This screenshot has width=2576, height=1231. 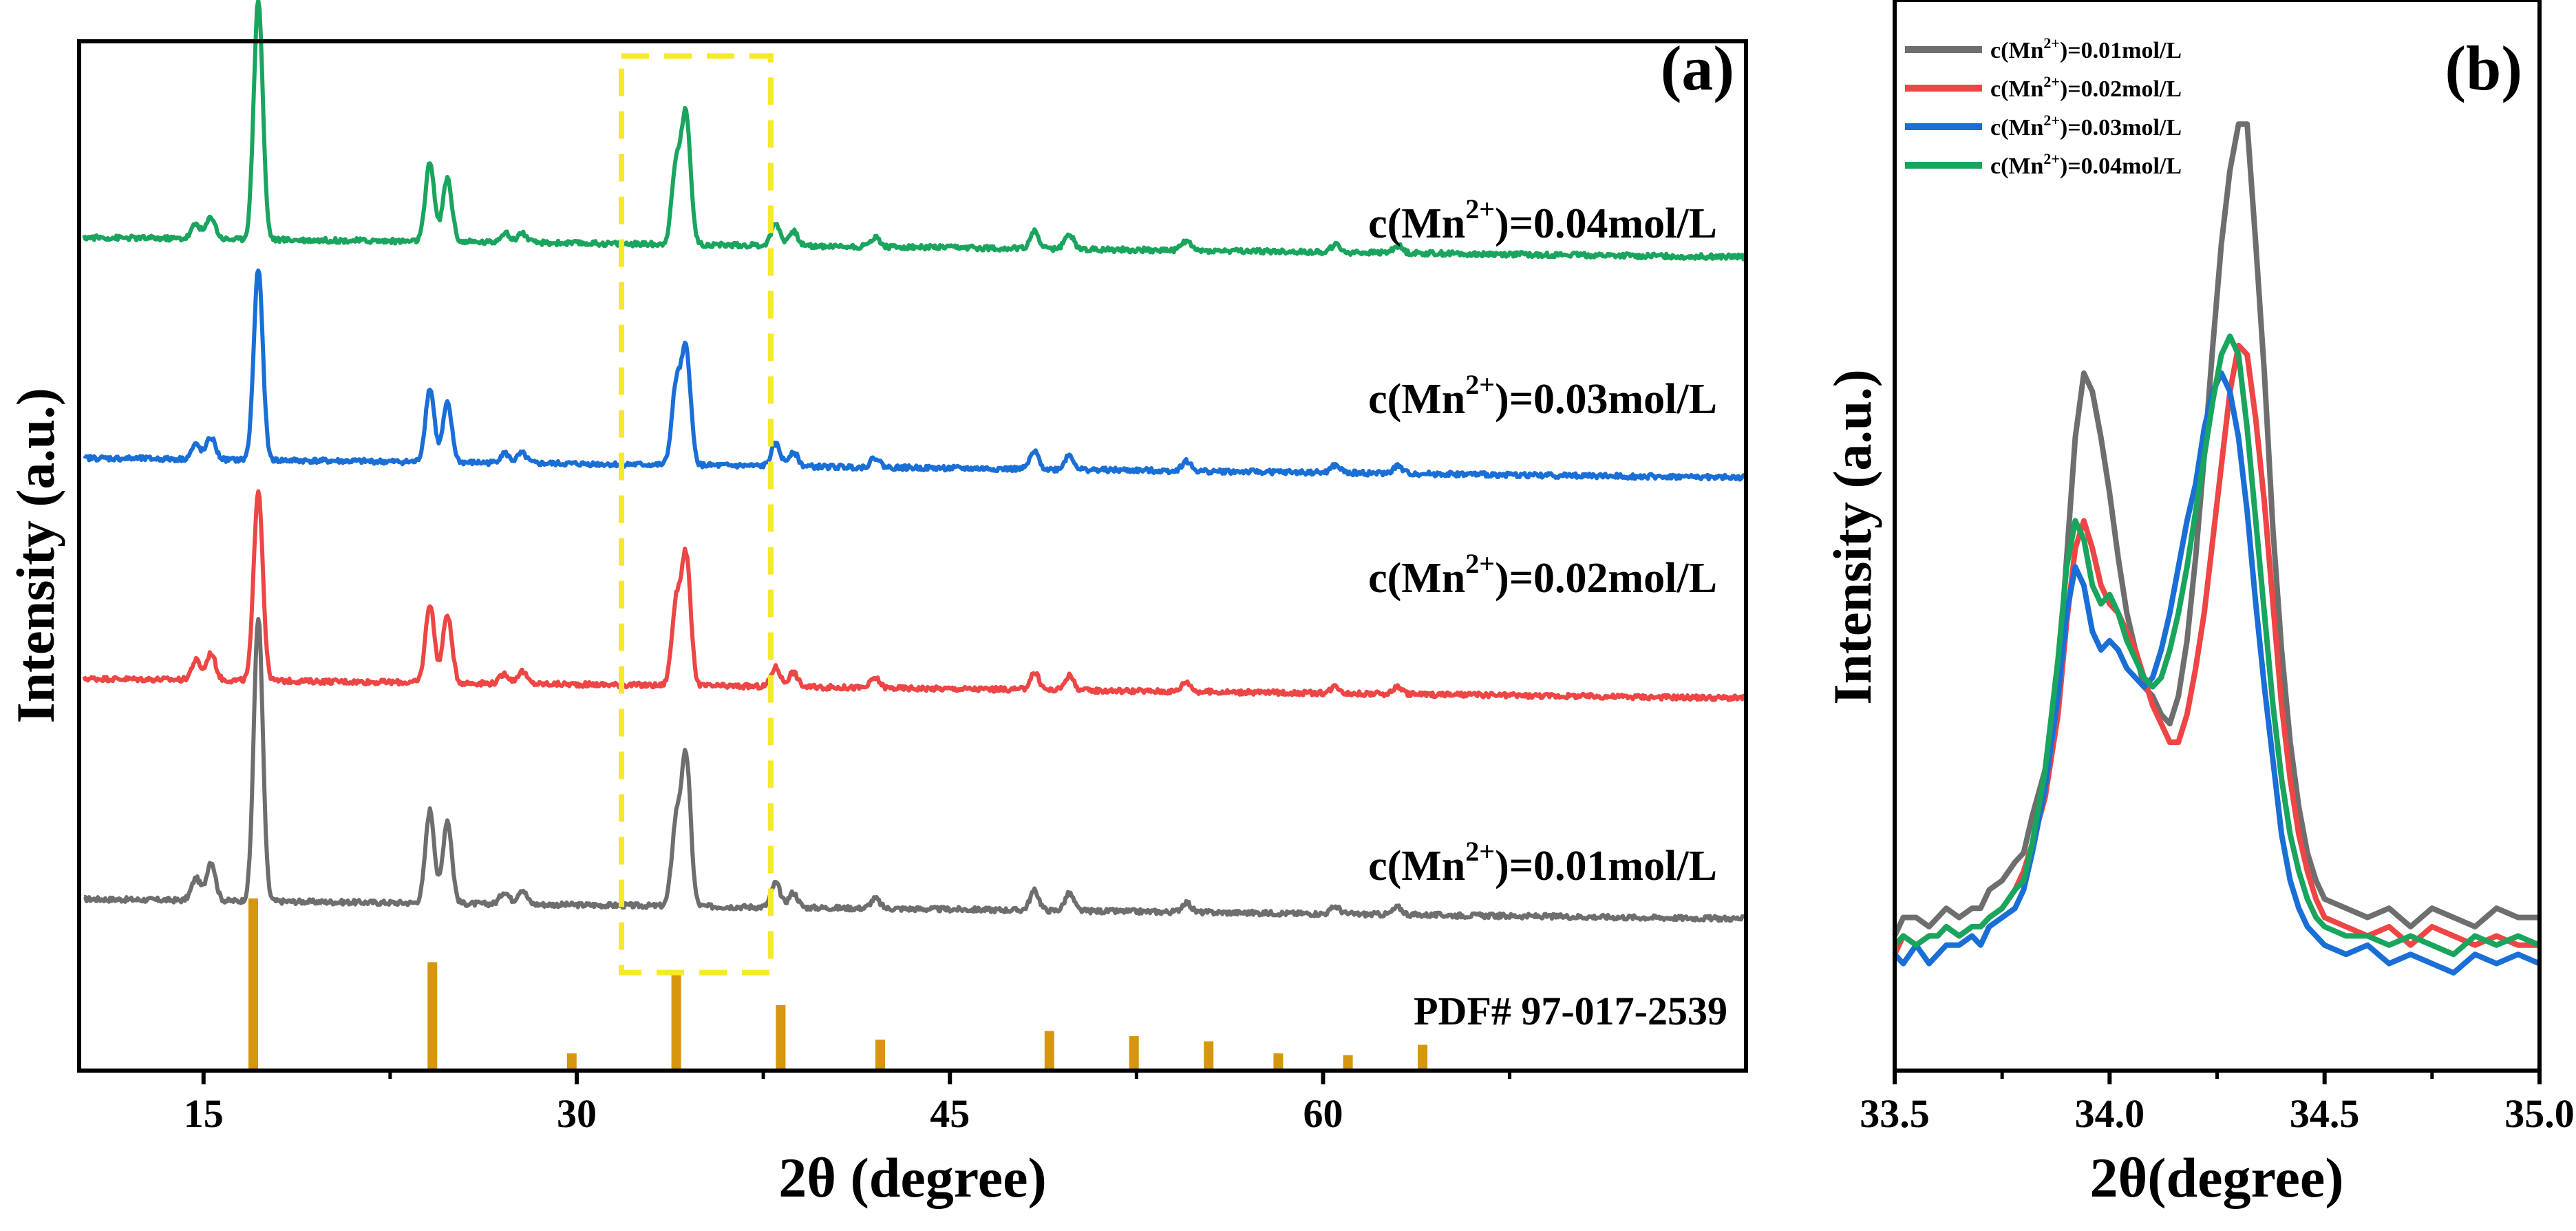 What do you see at coordinates (2086, 126) in the screenshot?
I see `legend-label-003: c(Mn2+)=0.03mol/L` at bounding box center [2086, 126].